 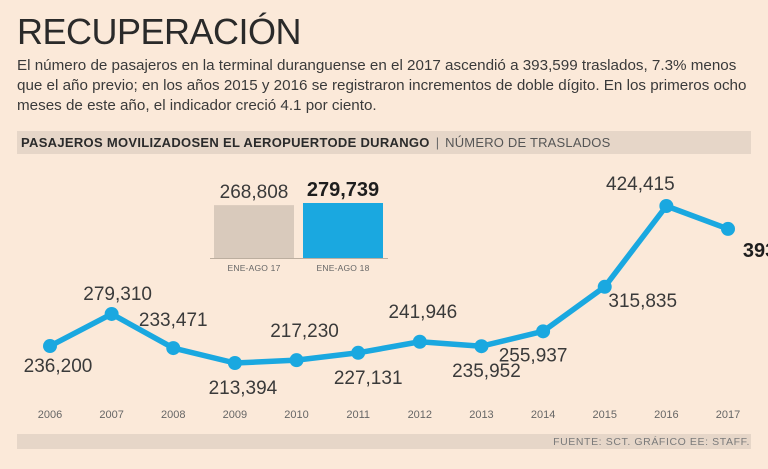 What do you see at coordinates (111, 415) in the screenshot?
I see `x-tick-label: 2007` at bounding box center [111, 415].